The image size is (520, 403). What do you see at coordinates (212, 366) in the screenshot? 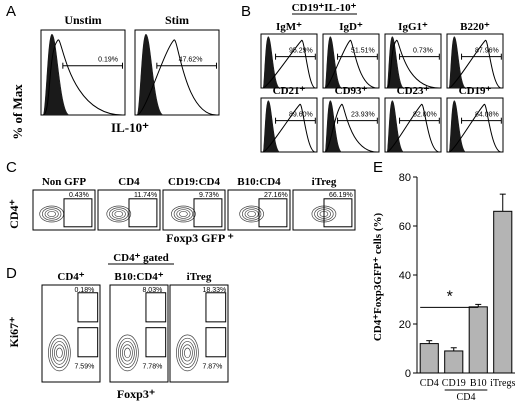
I see `panel-d-plot-2-lower-percent: 7.87%` at bounding box center [212, 366].